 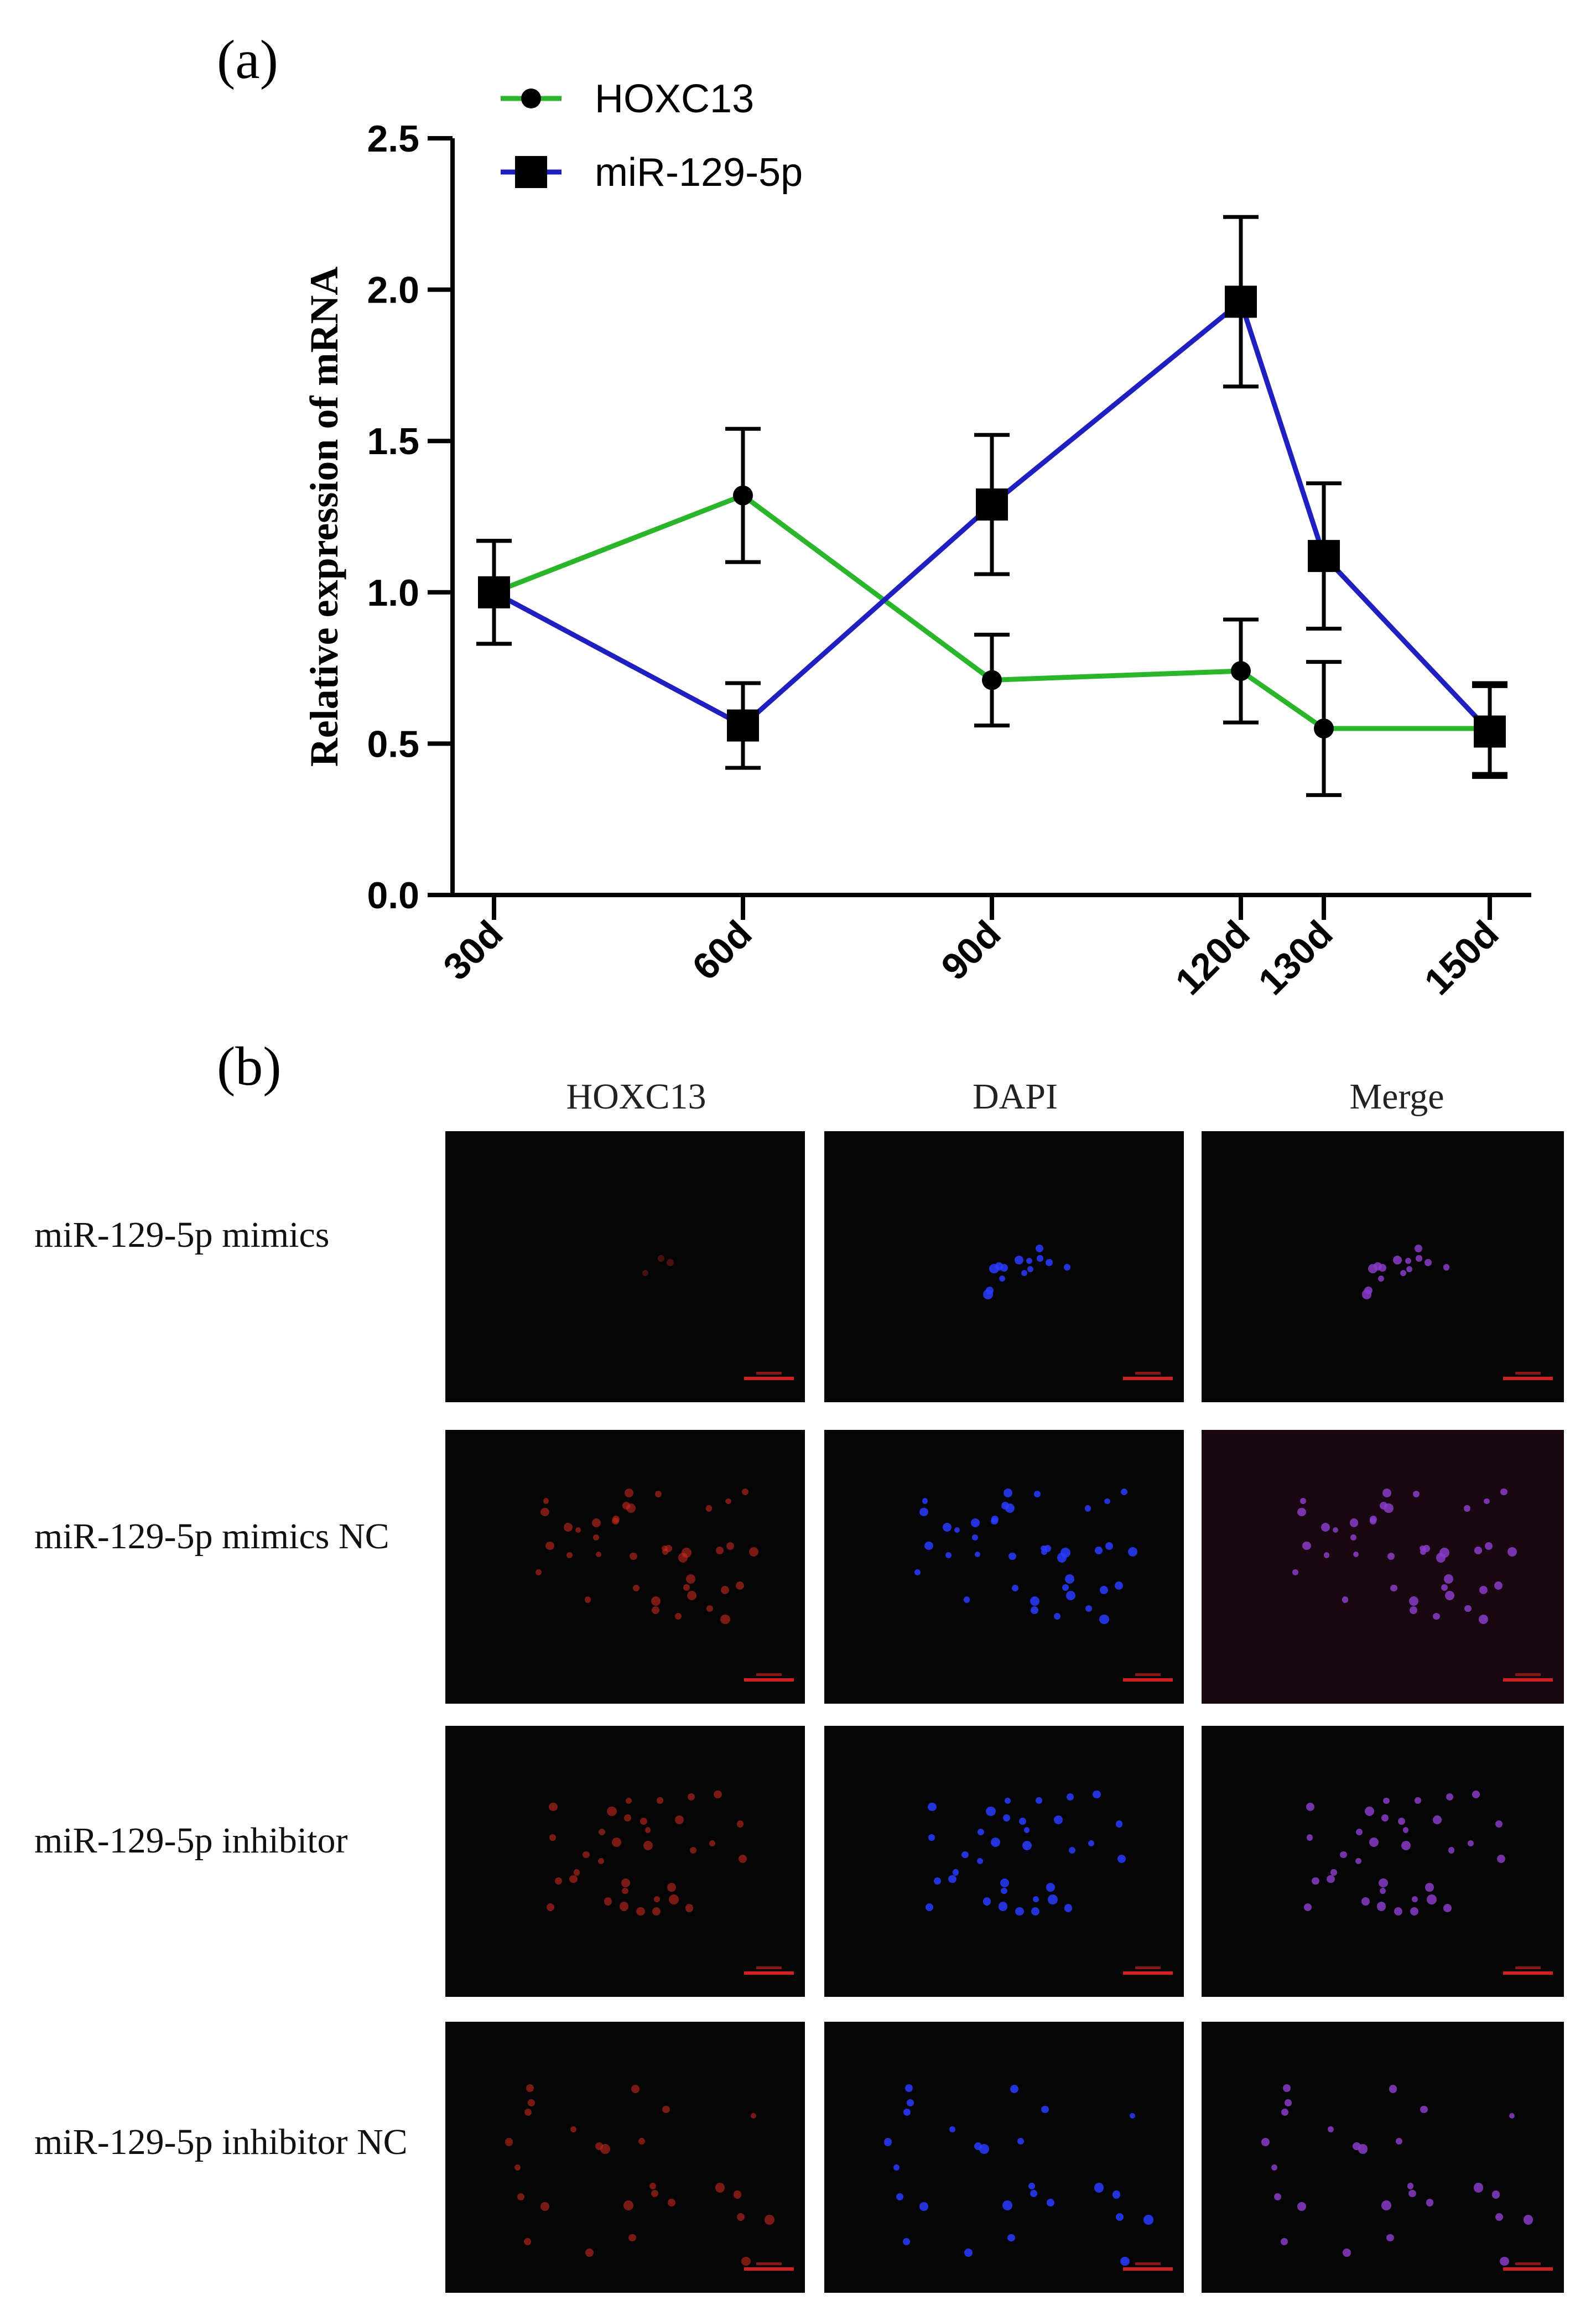 What do you see at coordinates (531, 172) in the screenshot?
I see `legend-marker` at bounding box center [531, 172].